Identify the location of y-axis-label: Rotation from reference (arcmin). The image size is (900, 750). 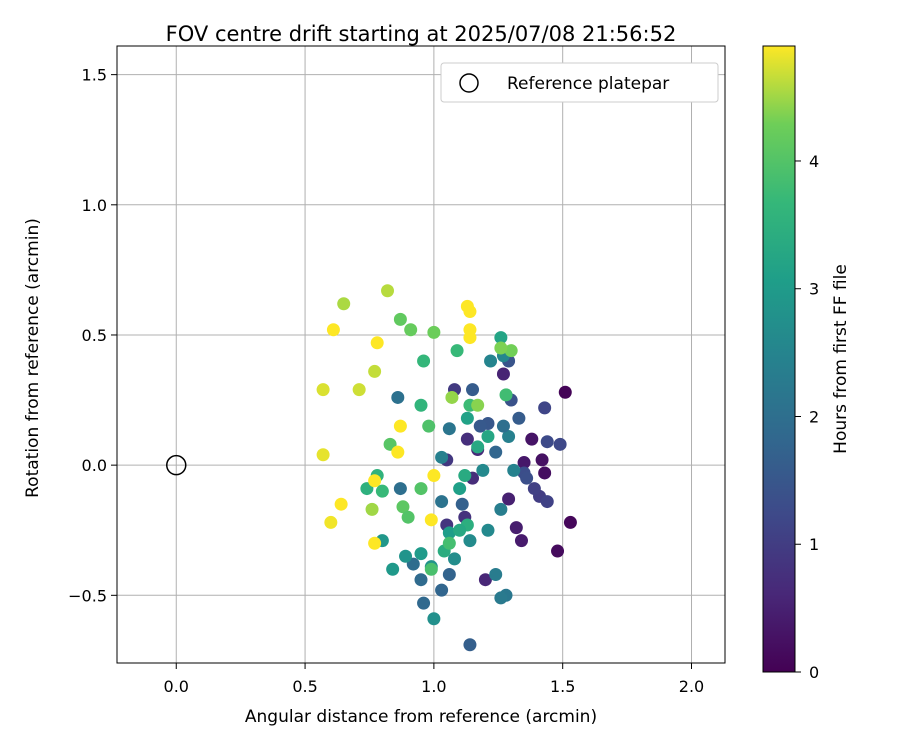
(33, 358).